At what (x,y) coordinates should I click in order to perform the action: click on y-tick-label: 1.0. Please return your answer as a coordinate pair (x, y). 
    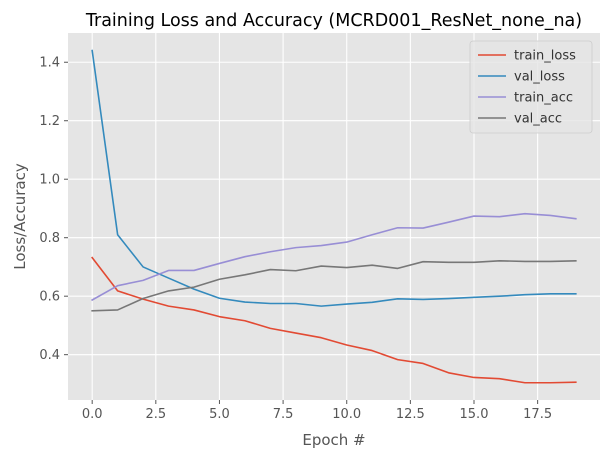
    Looking at the image, I should click on (49, 180).